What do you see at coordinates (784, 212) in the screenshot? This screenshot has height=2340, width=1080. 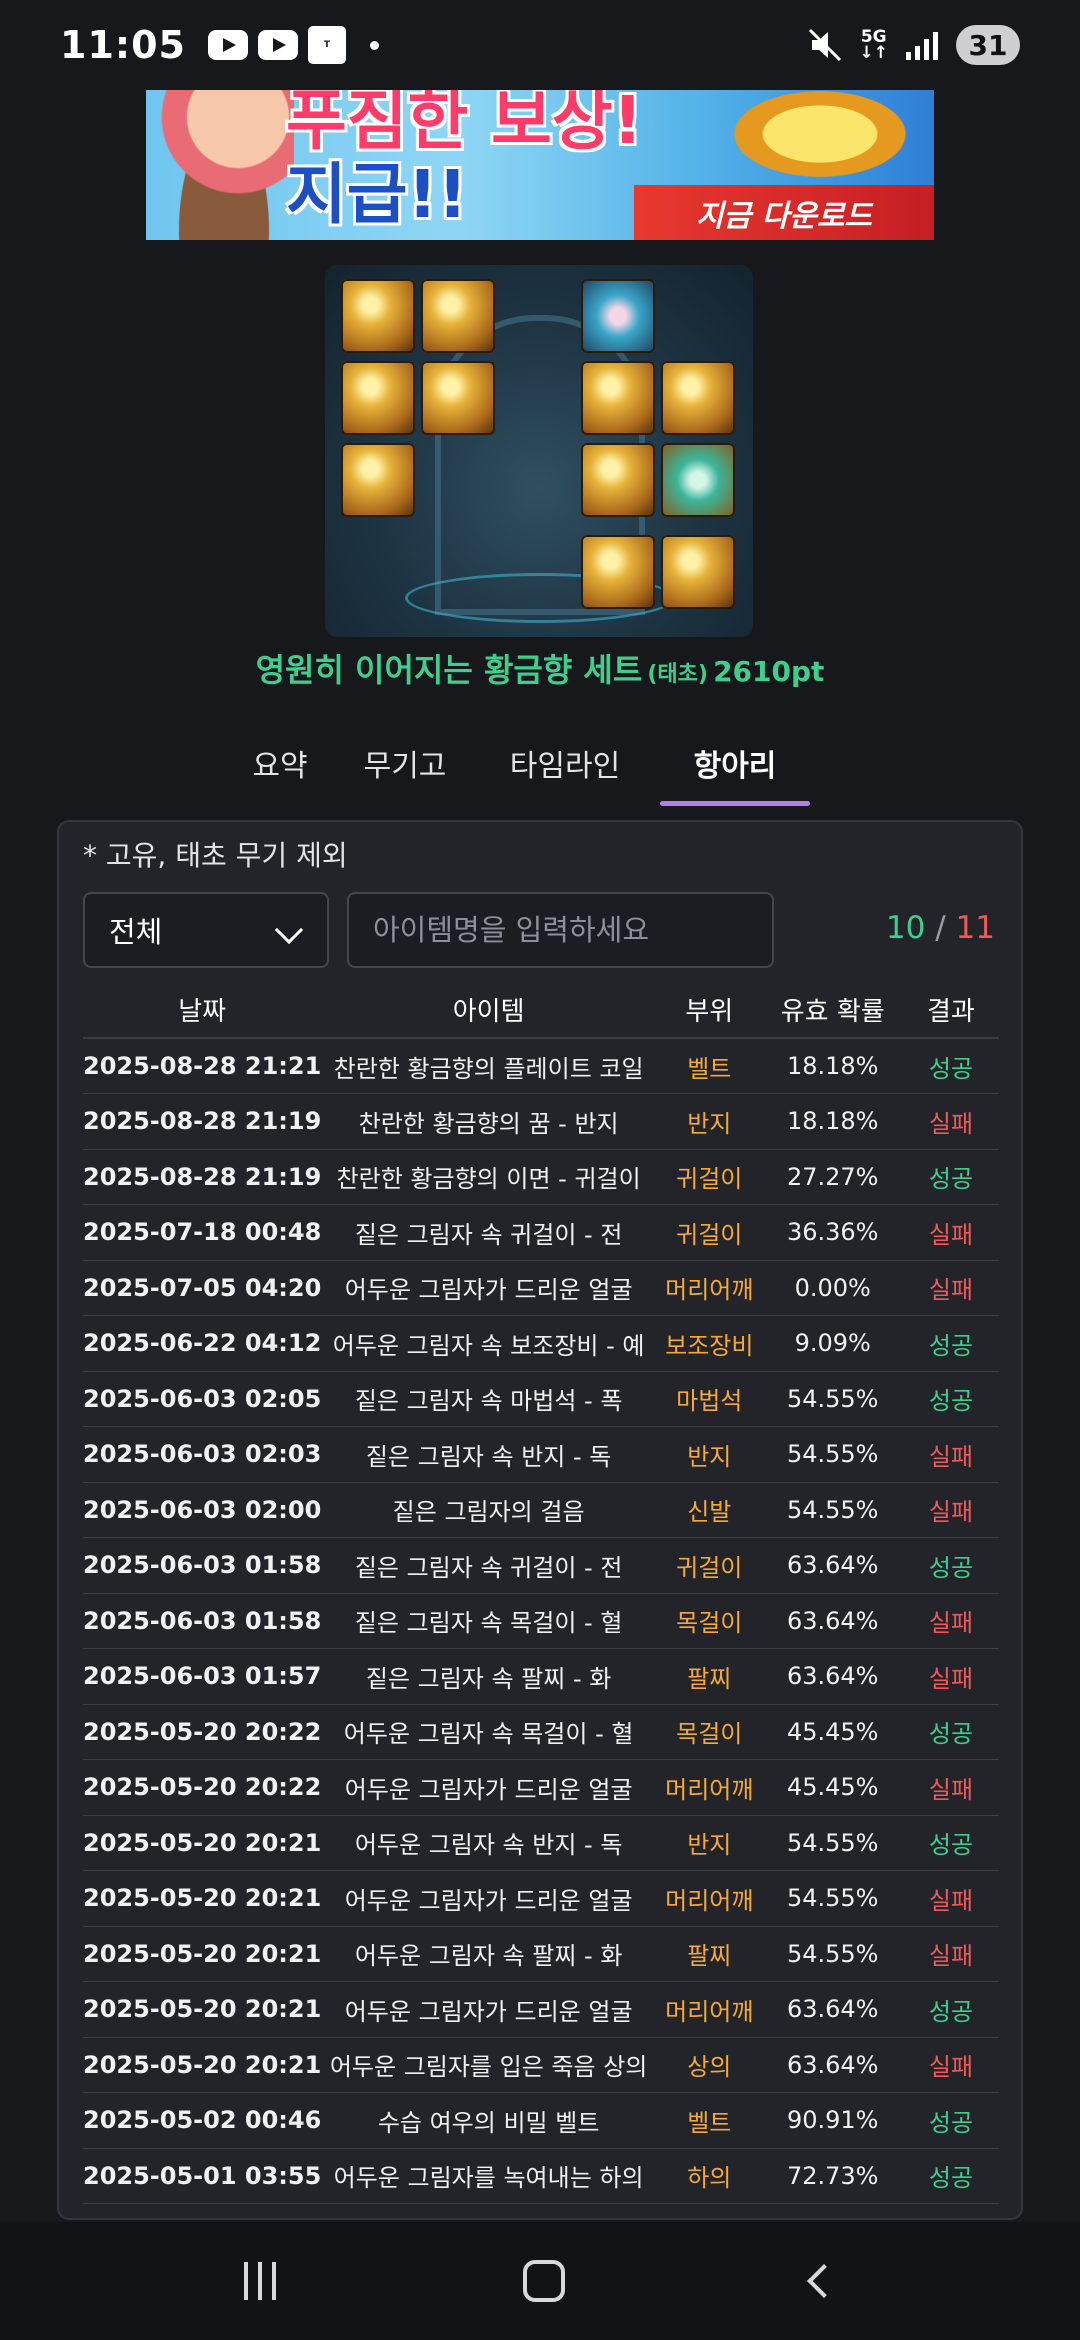 I see `banner-download-button: 지금 다운로드` at bounding box center [784, 212].